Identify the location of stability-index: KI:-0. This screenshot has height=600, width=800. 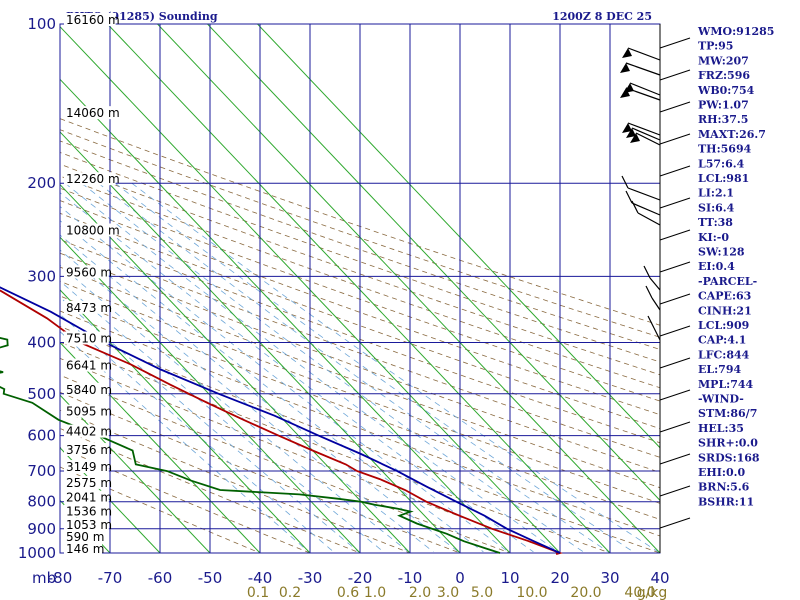
(713, 237).